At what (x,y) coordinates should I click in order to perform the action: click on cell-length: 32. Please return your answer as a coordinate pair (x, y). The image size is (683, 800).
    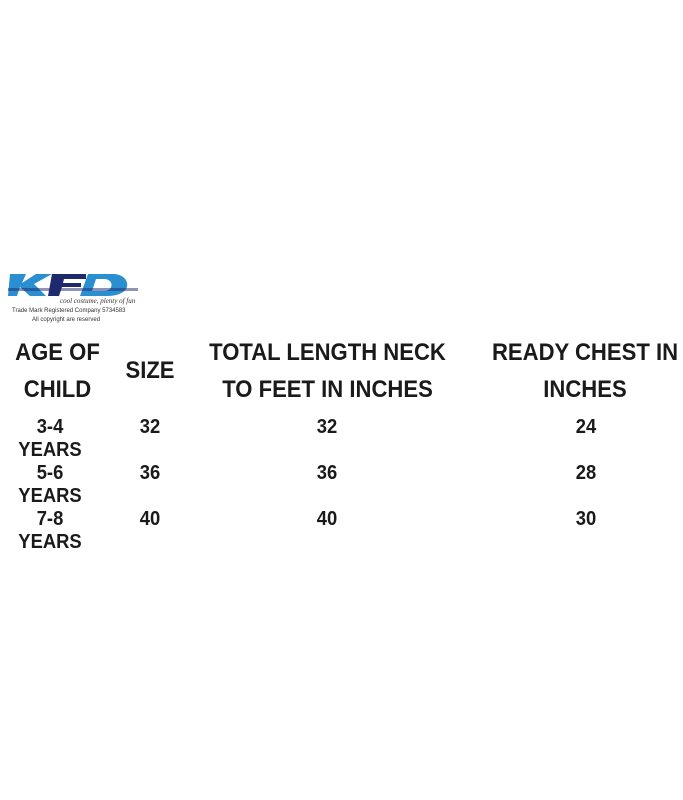
    Looking at the image, I should click on (327, 427).